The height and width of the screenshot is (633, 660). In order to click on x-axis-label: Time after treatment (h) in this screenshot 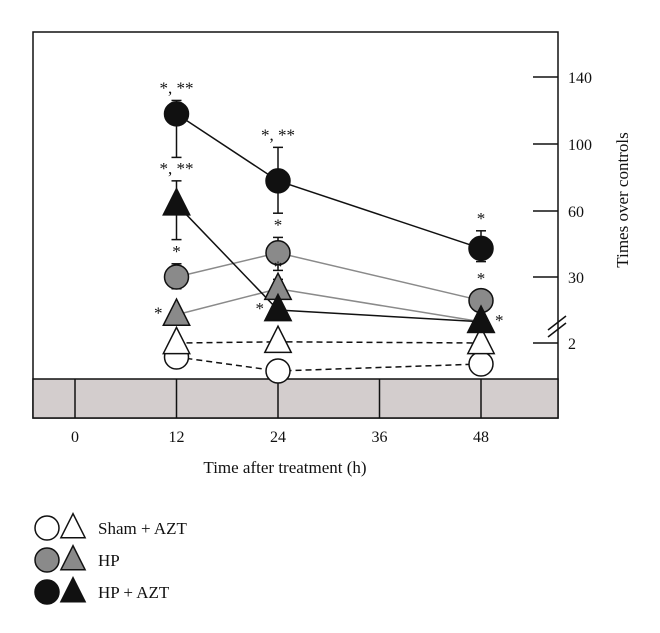, I will do `click(284, 467)`.